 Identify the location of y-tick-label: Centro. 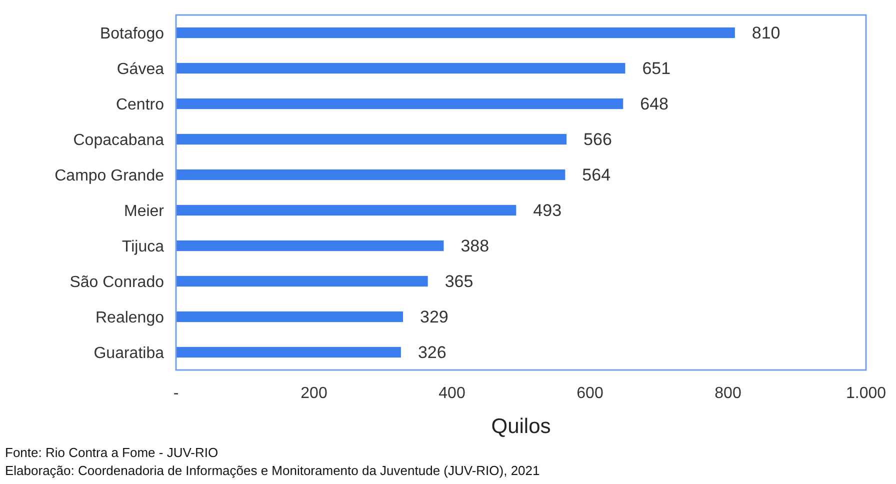
(140, 105).